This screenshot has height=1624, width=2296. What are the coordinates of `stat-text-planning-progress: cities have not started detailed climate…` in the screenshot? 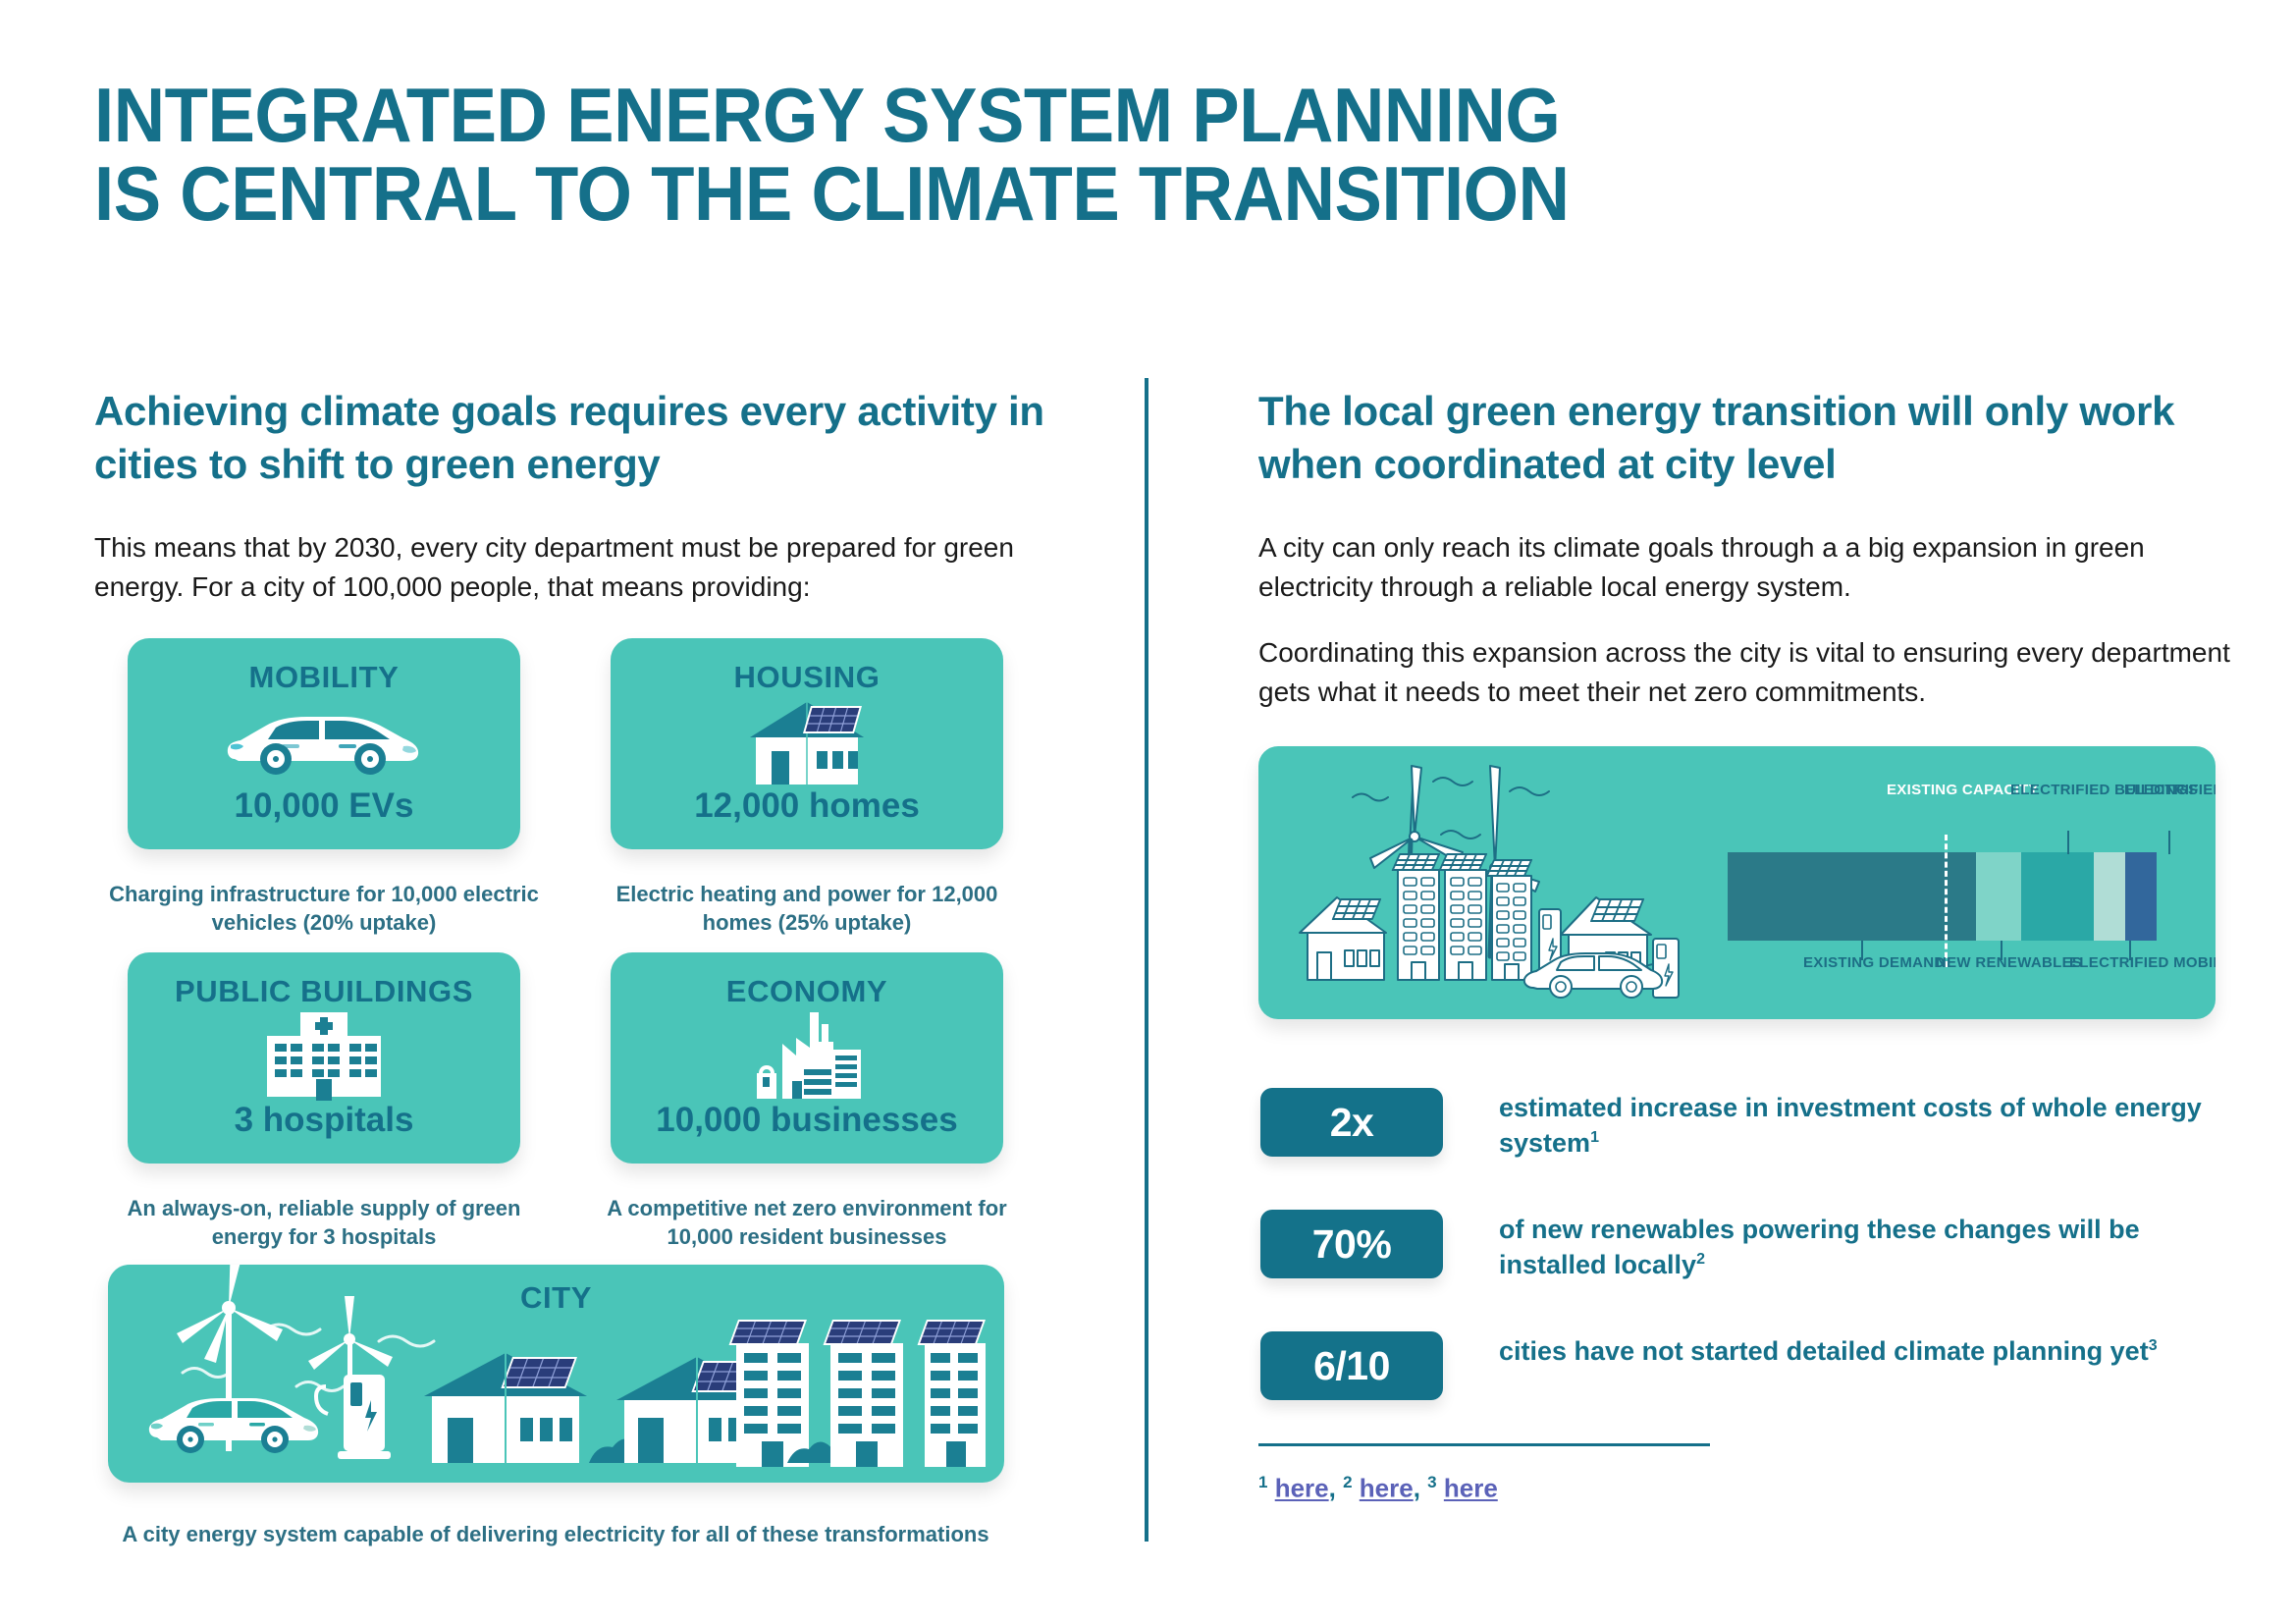 It's located at (1829, 1351).